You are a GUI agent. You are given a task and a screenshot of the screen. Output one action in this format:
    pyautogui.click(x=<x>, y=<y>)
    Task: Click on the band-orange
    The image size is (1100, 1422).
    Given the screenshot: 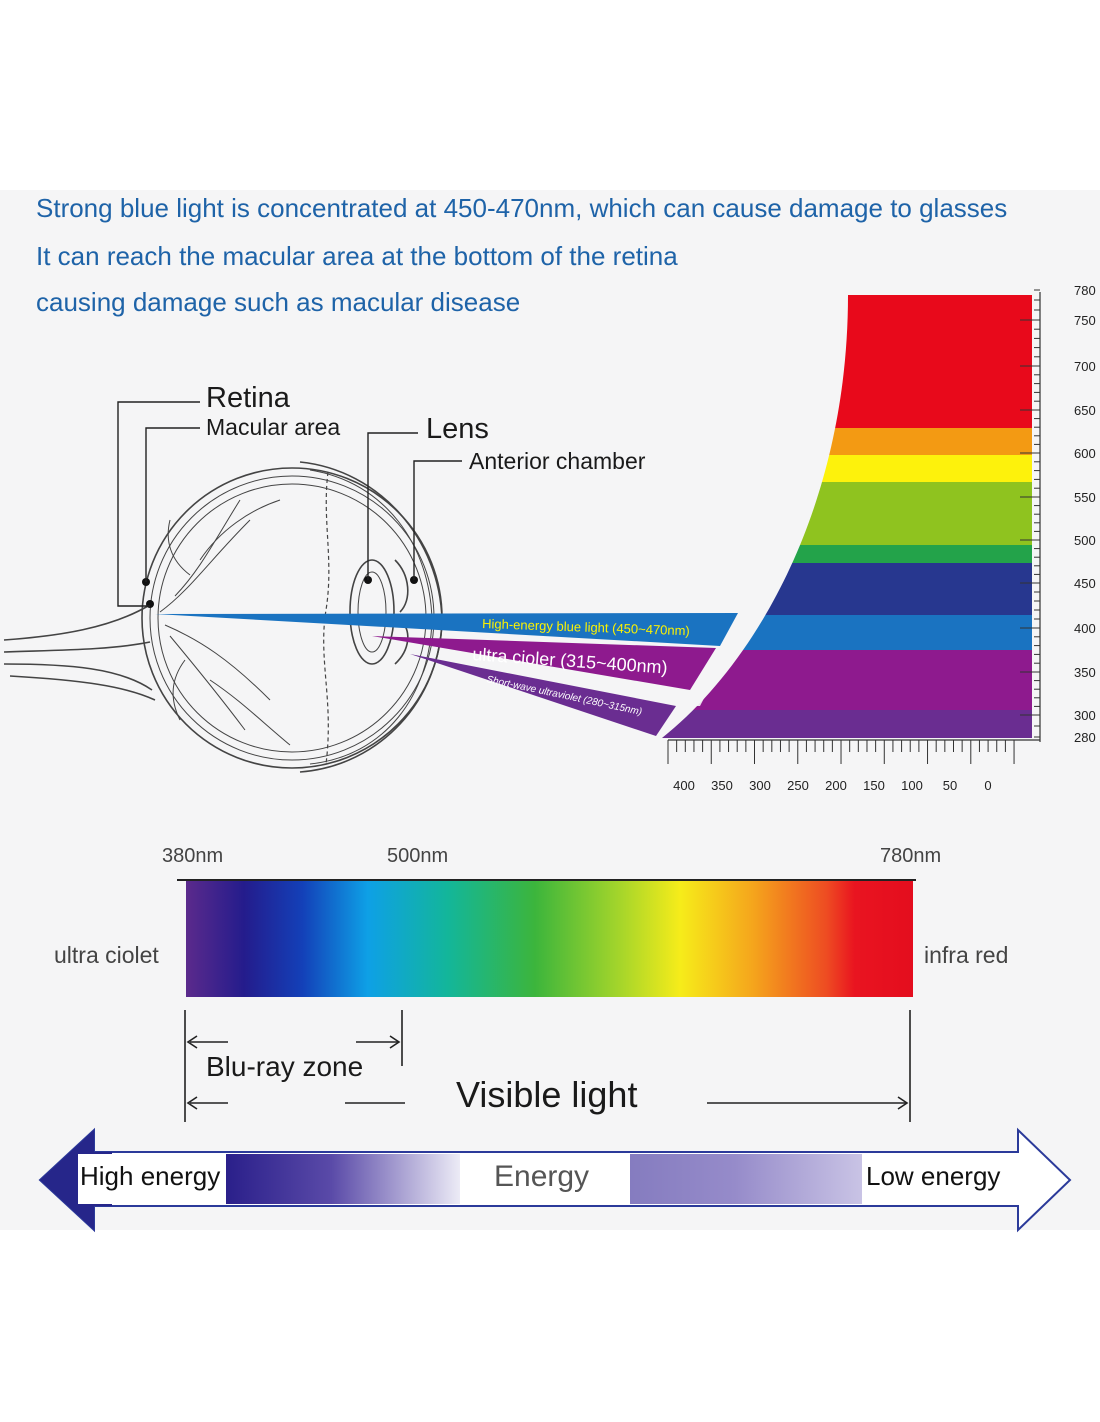 What is the action you would take?
    pyautogui.click(x=840, y=441)
    